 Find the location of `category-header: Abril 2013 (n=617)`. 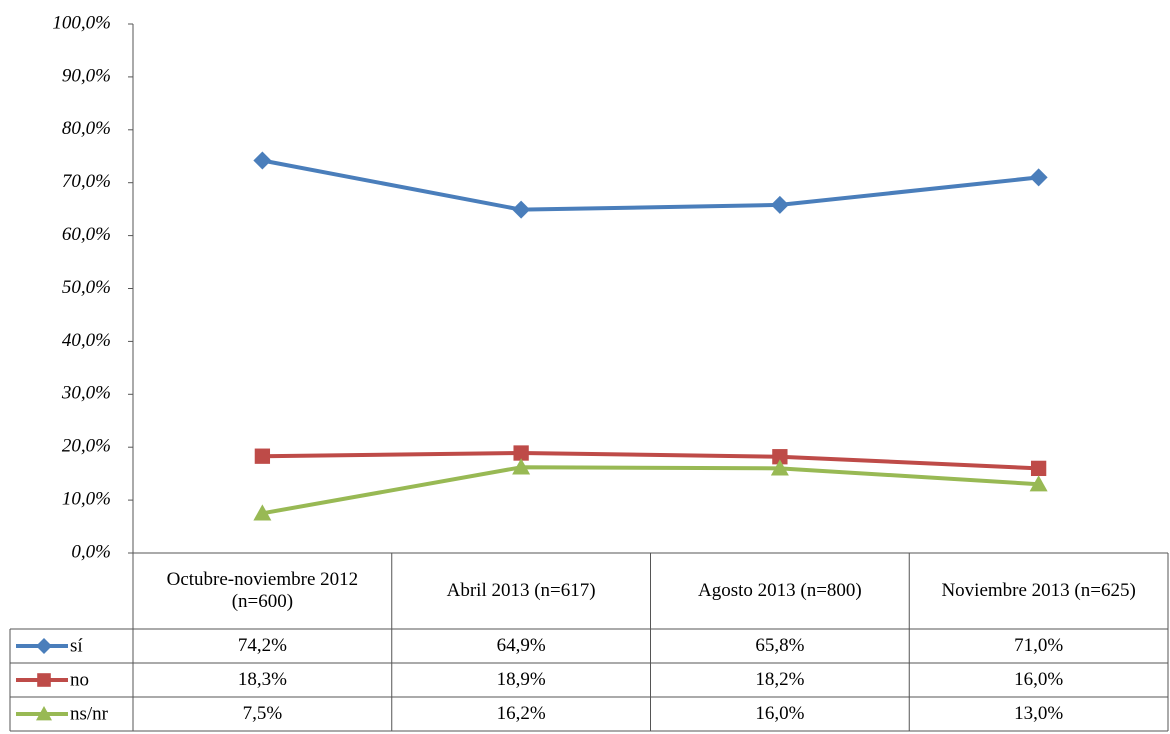

category-header: Abril 2013 (n=617) is located at coordinates (521, 590).